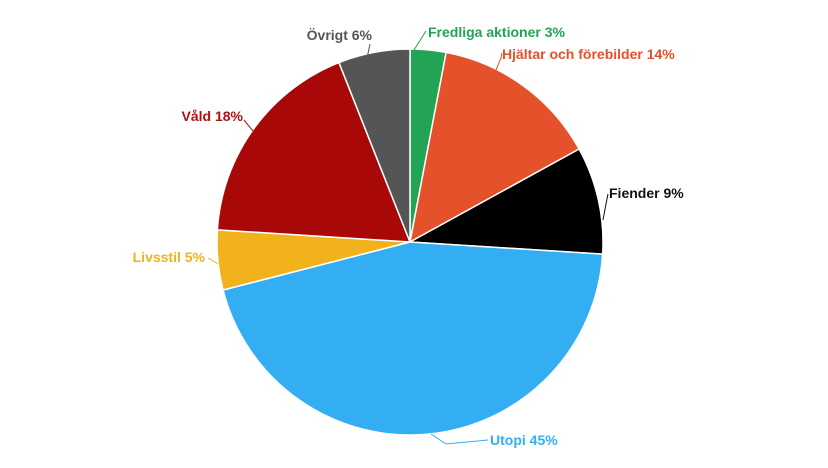 This screenshot has height=468, width=828. What do you see at coordinates (646, 193) in the screenshot?
I see `data-label-fiender: Fiender 9%` at bounding box center [646, 193].